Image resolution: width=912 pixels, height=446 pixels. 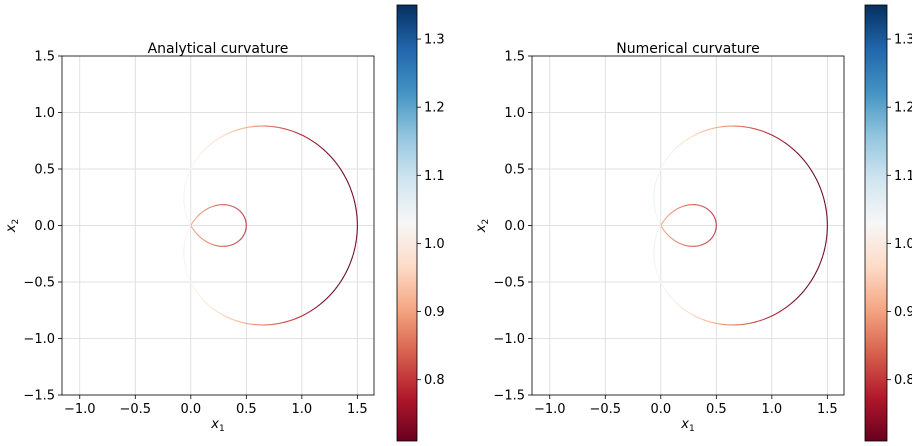 What do you see at coordinates (903, 380) in the screenshot?
I see `colorbar-tick-label: 0.8` at bounding box center [903, 380].